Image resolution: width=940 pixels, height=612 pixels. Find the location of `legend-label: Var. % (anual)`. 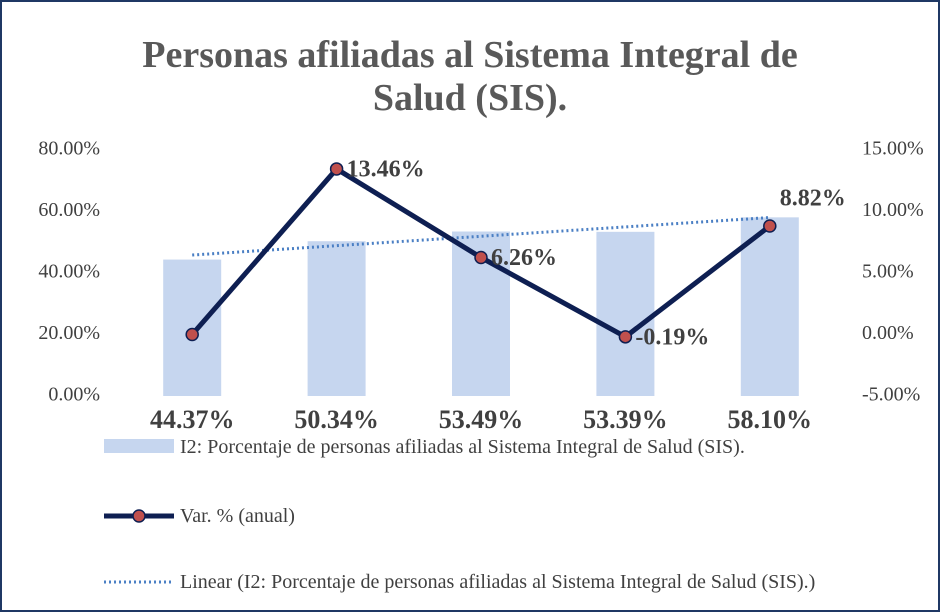

legend-label: Var. % (anual) is located at coordinates (237, 516).